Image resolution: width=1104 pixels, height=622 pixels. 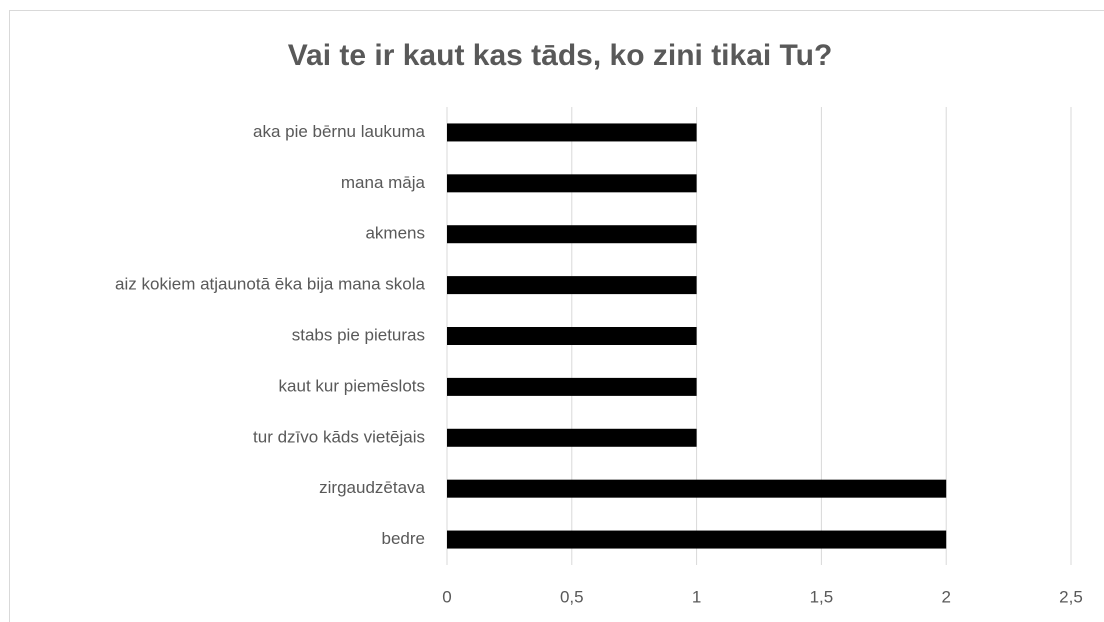 What do you see at coordinates (572, 596) in the screenshot?
I see `x-tick-label: 0,5` at bounding box center [572, 596].